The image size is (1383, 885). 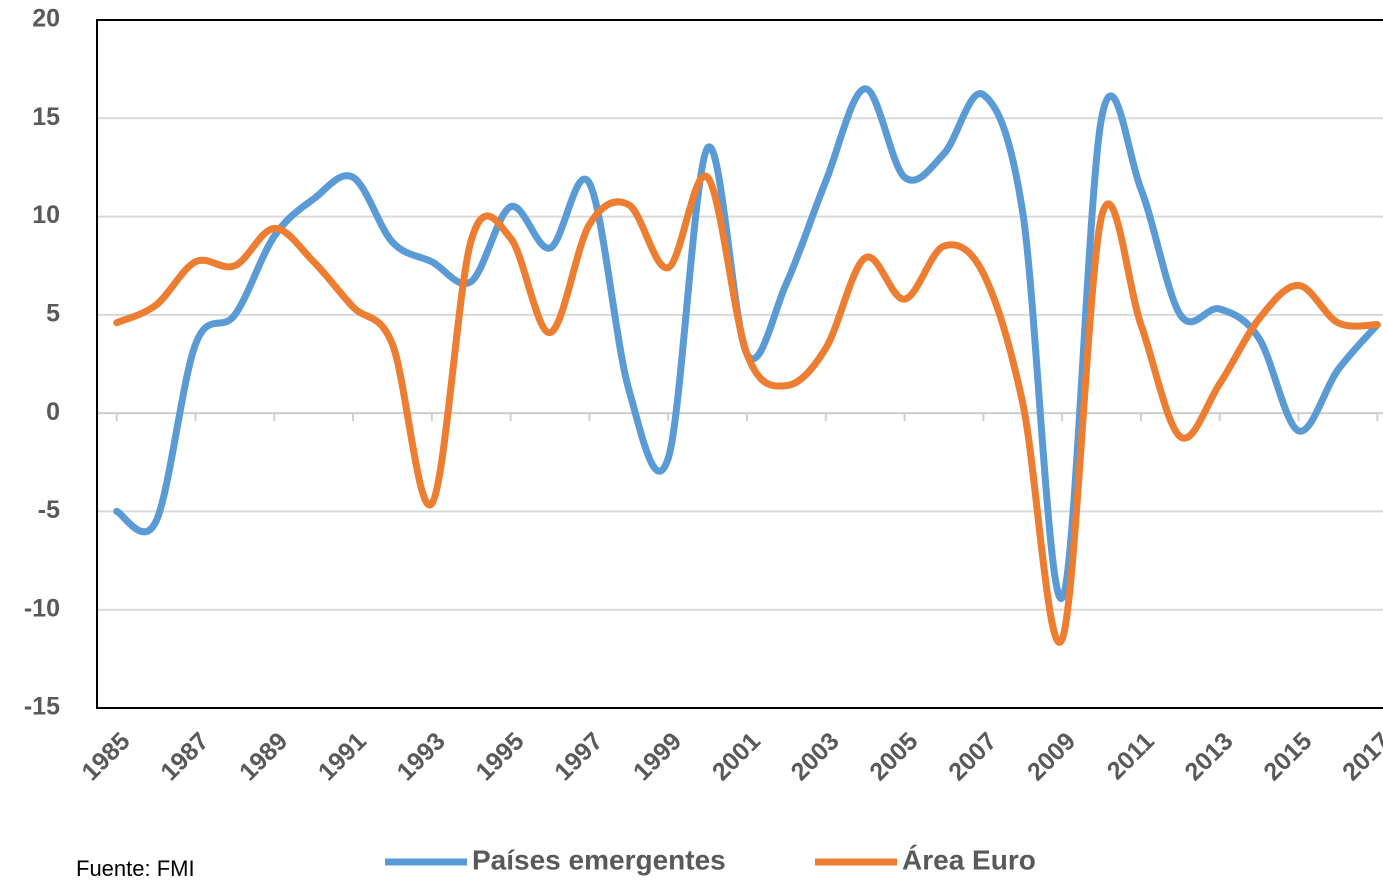 I want to click on y-tick-label: -15, so click(x=42, y=707).